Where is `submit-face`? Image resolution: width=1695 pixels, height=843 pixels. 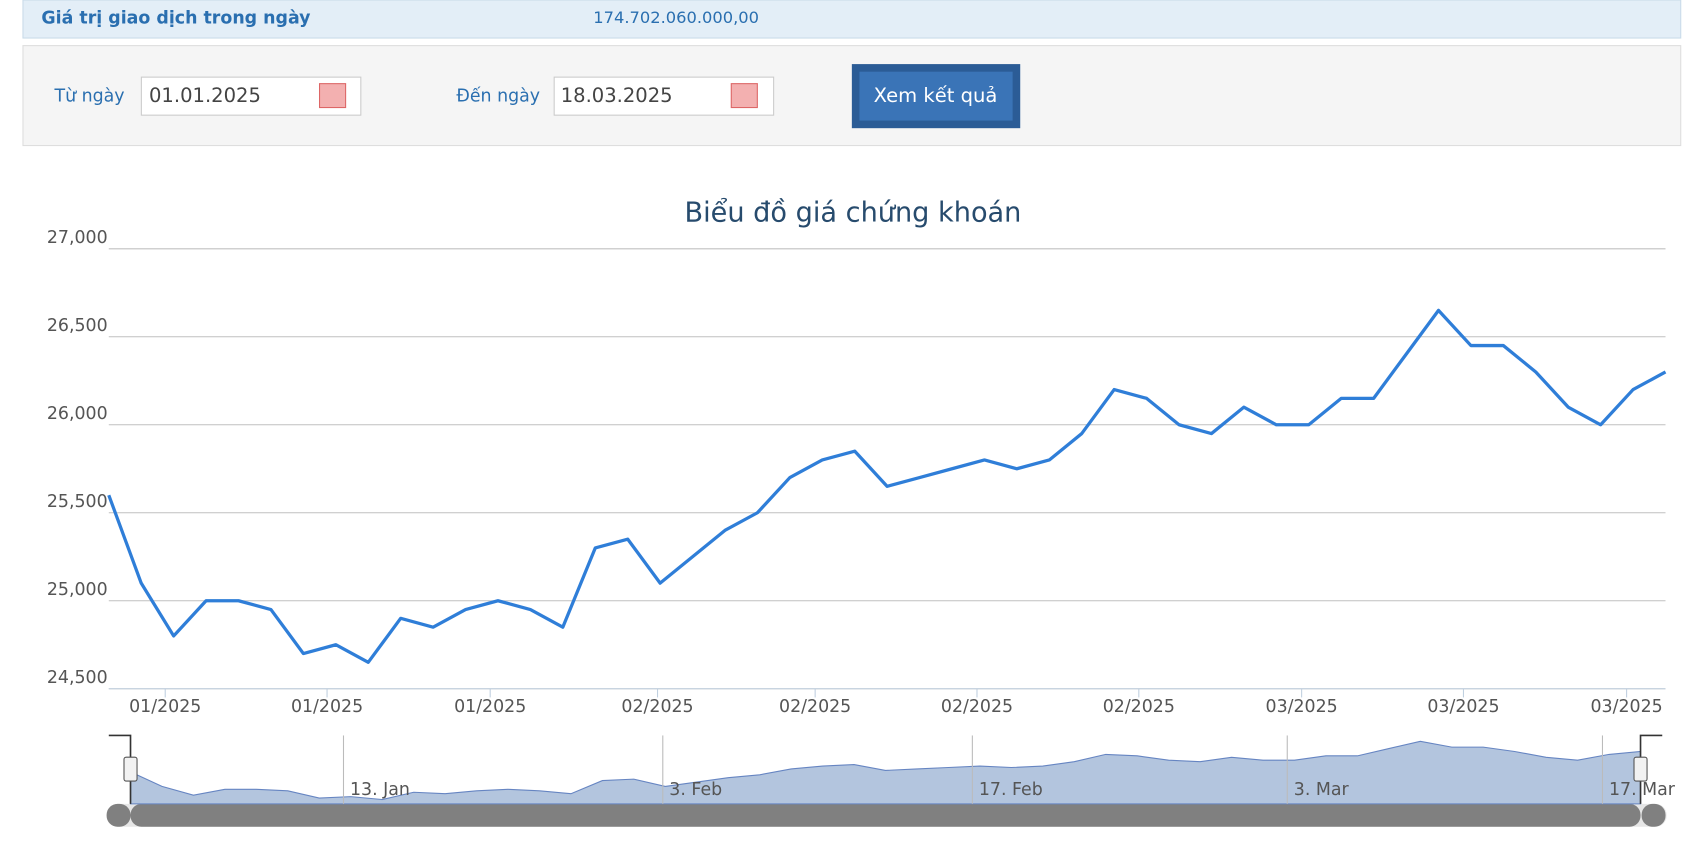 submit-face is located at coordinates (936, 96).